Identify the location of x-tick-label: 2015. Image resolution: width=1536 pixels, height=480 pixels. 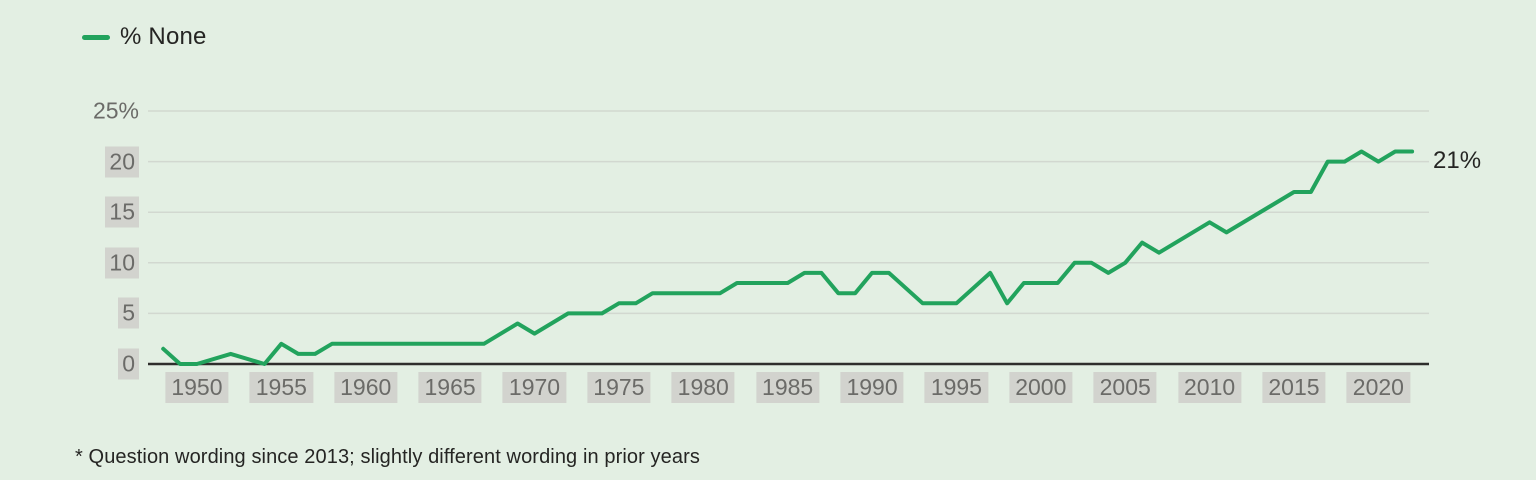
(1294, 387).